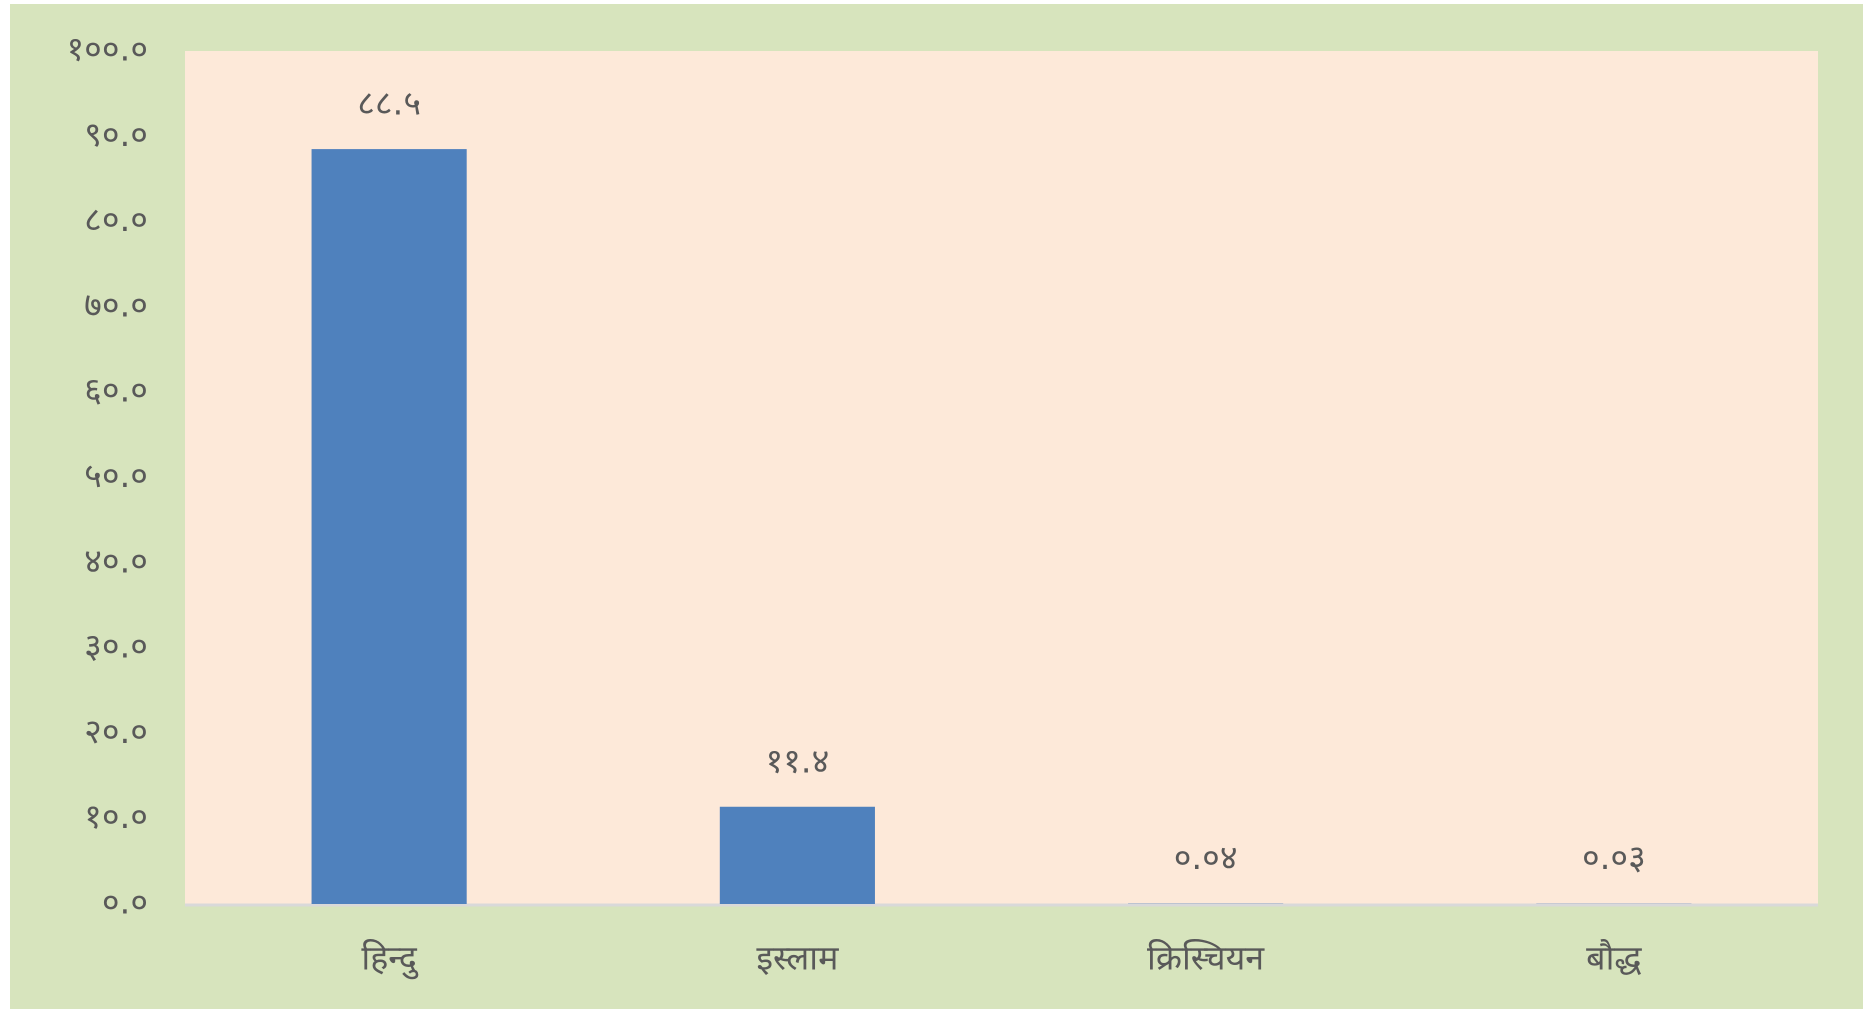 Image resolution: width=1867 pixels, height=1013 pixels. Describe the element at coordinates (116, 476) in the screenshot. I see `y-tick-label: ५०.०` at that location.